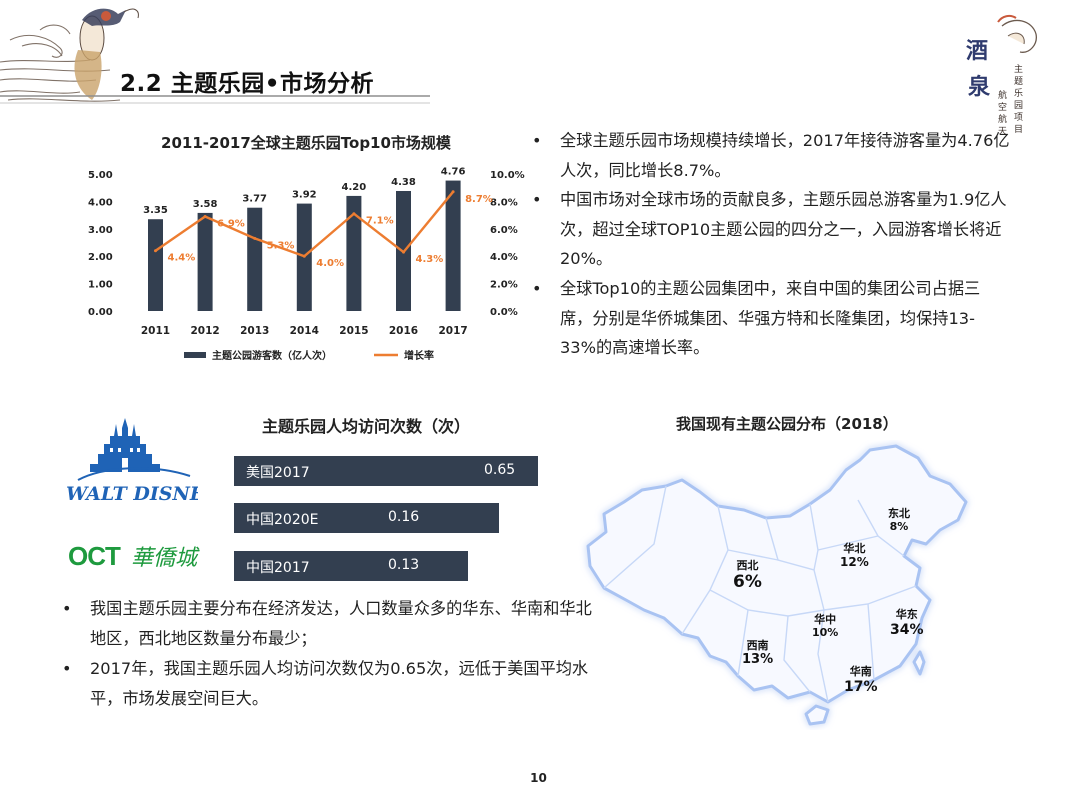 This screenshot has height=794, width=1077. I want to click on legend-bar-swatch, so click(195, 355).